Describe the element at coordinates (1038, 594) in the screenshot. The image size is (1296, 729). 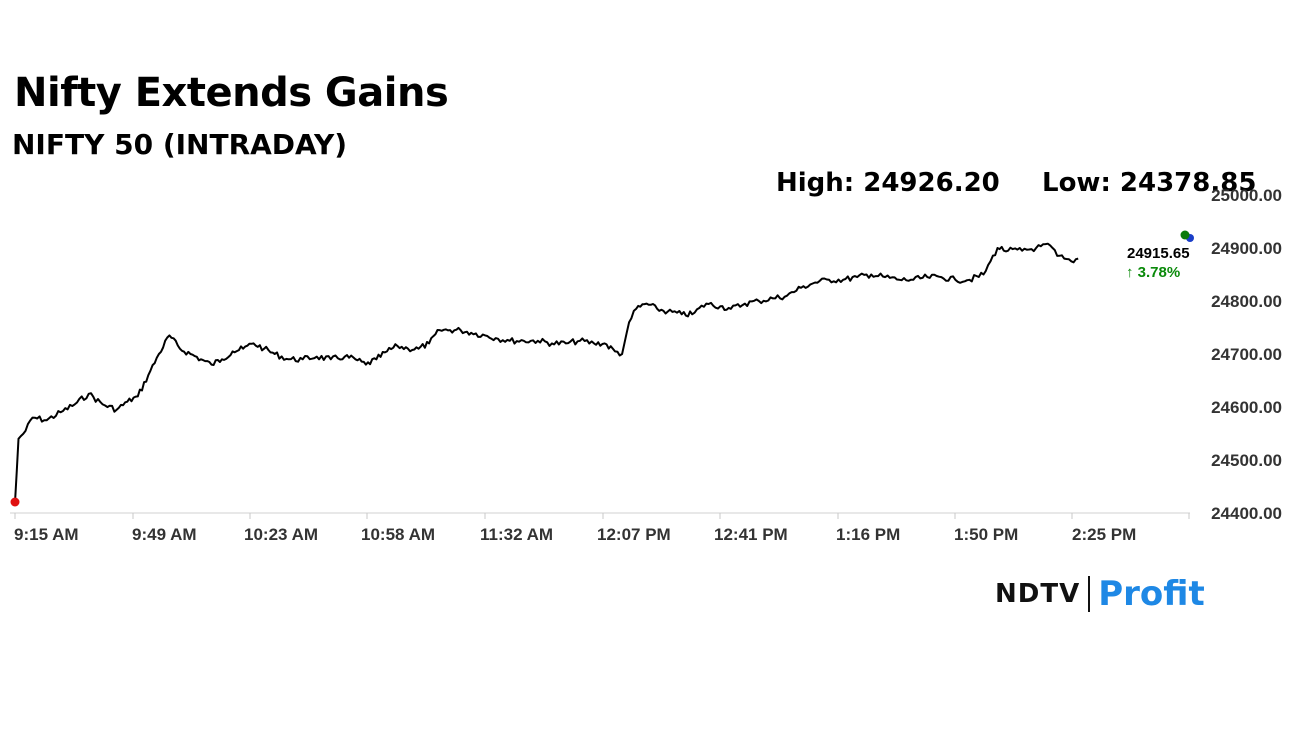
I see `logo-brand: NDTV` at that location.